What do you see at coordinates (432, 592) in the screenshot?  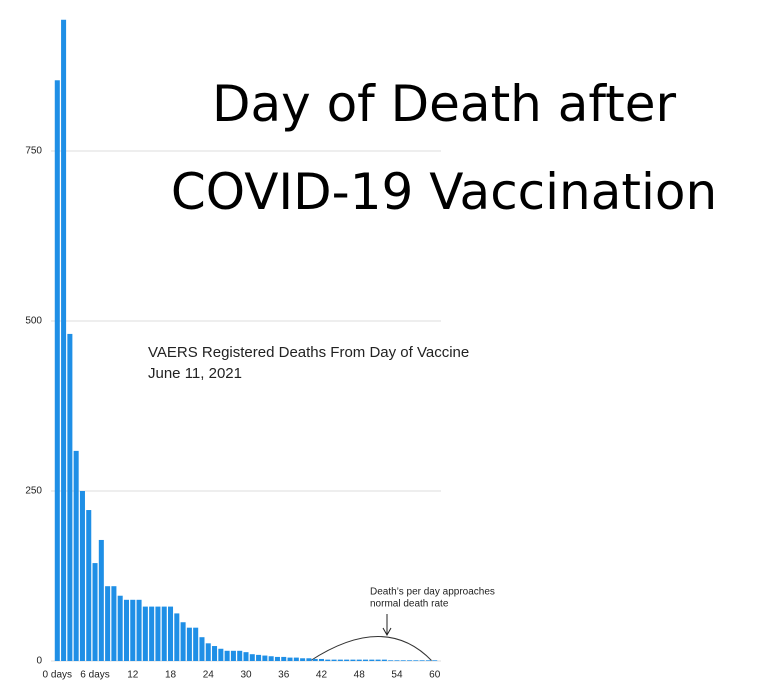 I see `annotation: Death’s per day approaches` at bounding box center [432, 592].